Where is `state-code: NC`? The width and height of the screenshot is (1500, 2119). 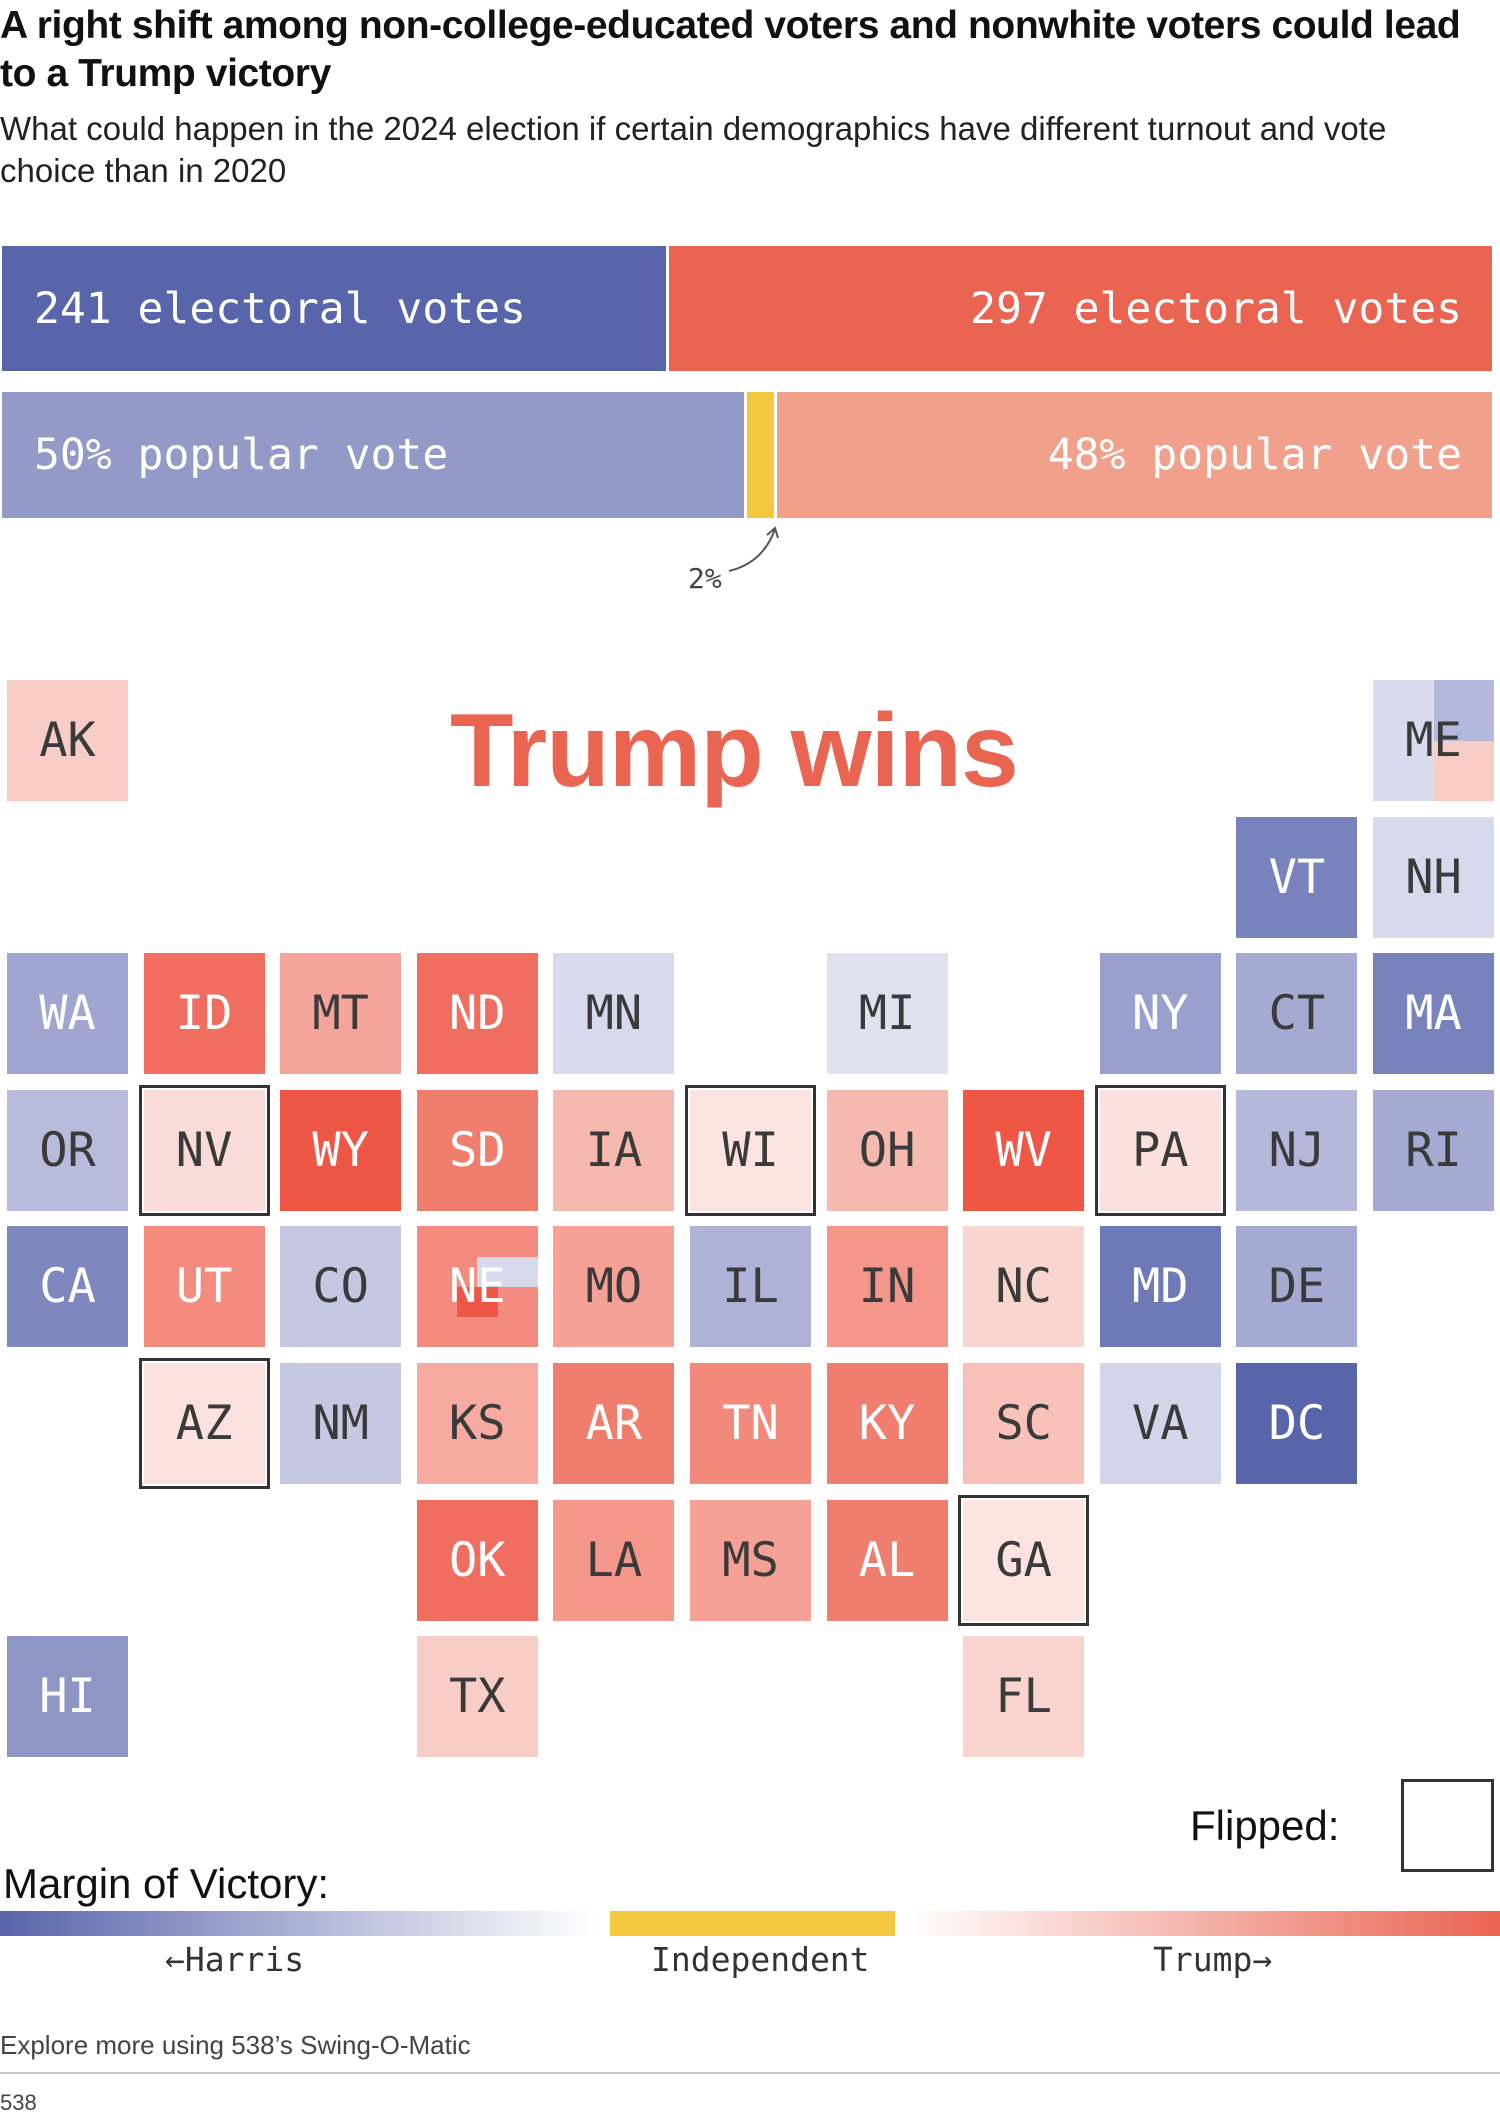
state-code: NC is located at coordinates (1023, 1287).